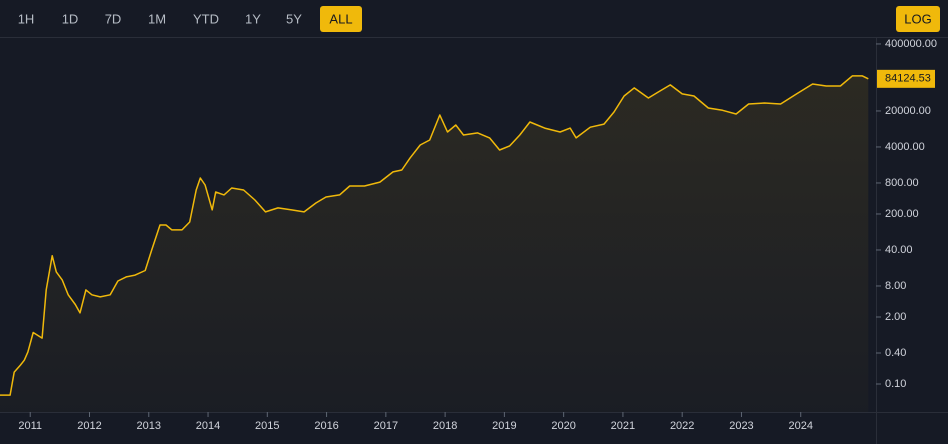 The width and height of the screenshot is (948, 444). I want to click on y-tick-label: 0.40, so click(895, 353).